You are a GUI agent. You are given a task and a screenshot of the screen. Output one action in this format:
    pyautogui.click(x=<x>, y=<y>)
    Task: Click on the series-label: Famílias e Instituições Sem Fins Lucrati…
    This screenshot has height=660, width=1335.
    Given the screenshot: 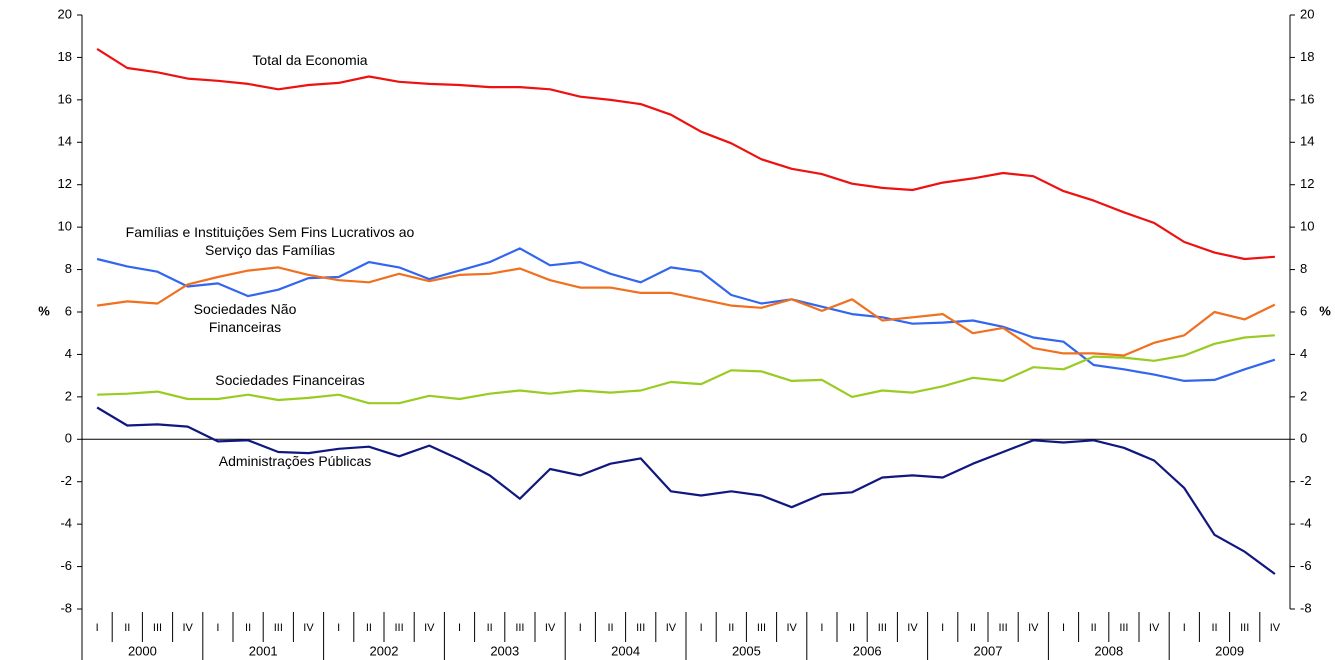 What is the action you would take?
    pyautogui.click(x=270, y=241)
    